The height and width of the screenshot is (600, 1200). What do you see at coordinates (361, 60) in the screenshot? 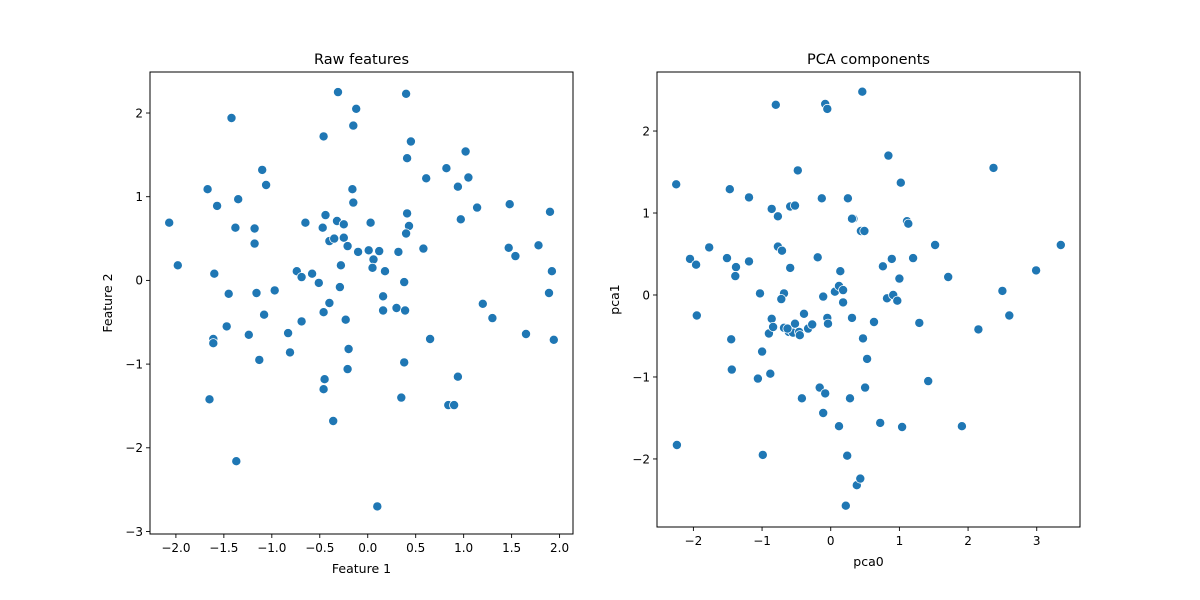
I see `raw-features-title: Raw features` at bounding box center [361, 60].